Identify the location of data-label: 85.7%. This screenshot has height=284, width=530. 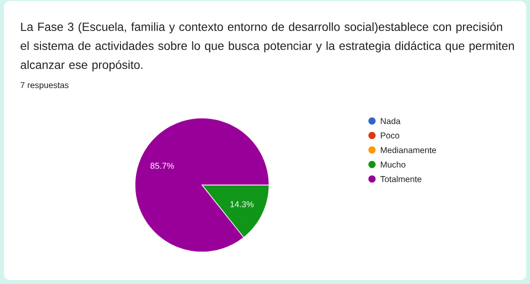
(162, 165).